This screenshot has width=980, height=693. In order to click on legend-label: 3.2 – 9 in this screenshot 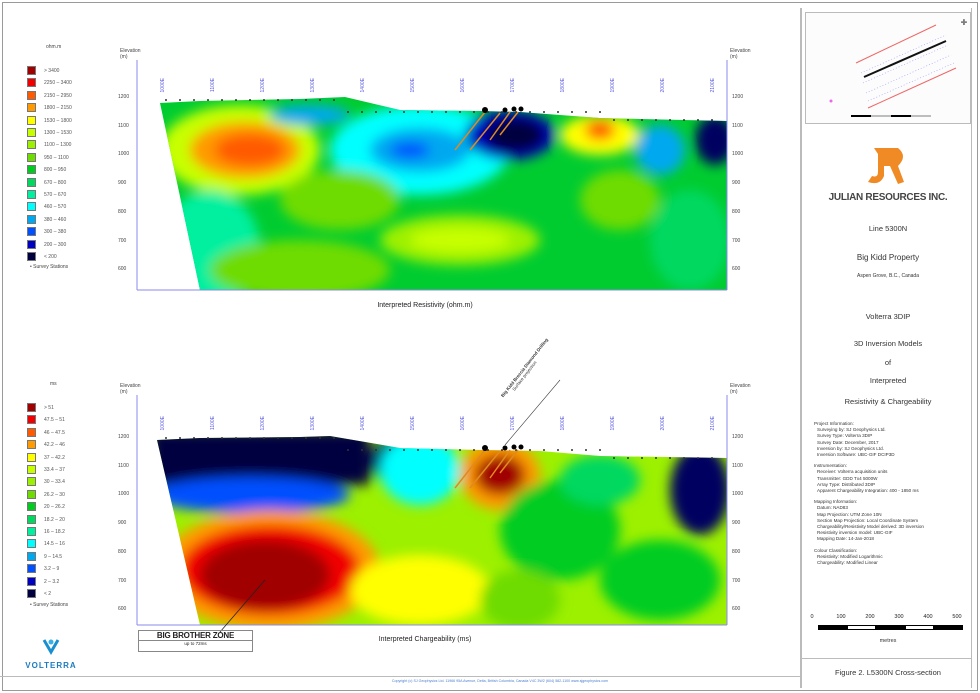, I will do `click(52, 569)`.